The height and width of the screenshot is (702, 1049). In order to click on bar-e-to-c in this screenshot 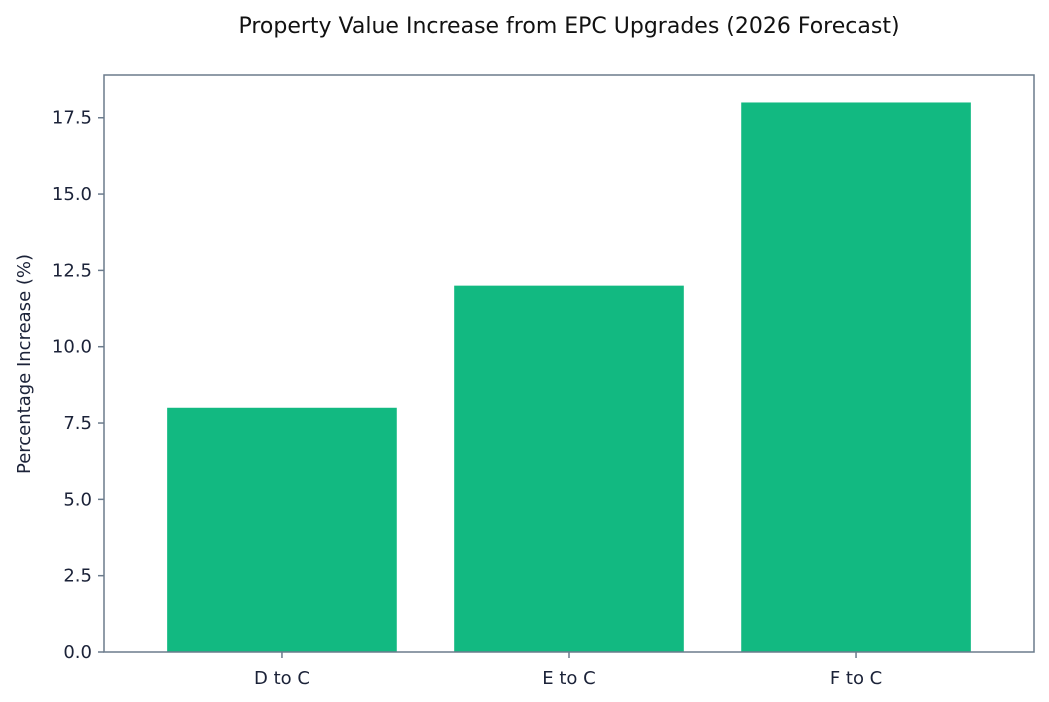, I will do `click(569, 468)`.